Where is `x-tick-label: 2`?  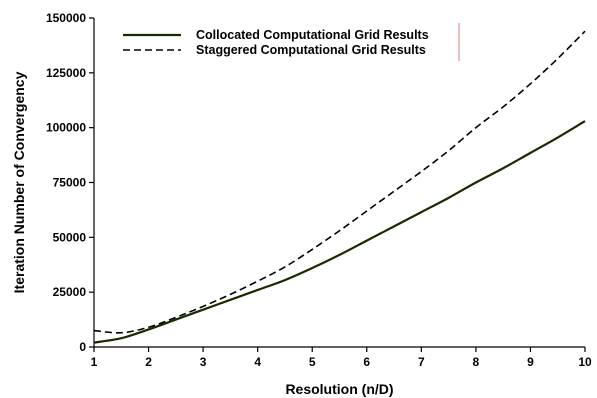 x-tick-label: 2 is located at coordinates (148, 362).